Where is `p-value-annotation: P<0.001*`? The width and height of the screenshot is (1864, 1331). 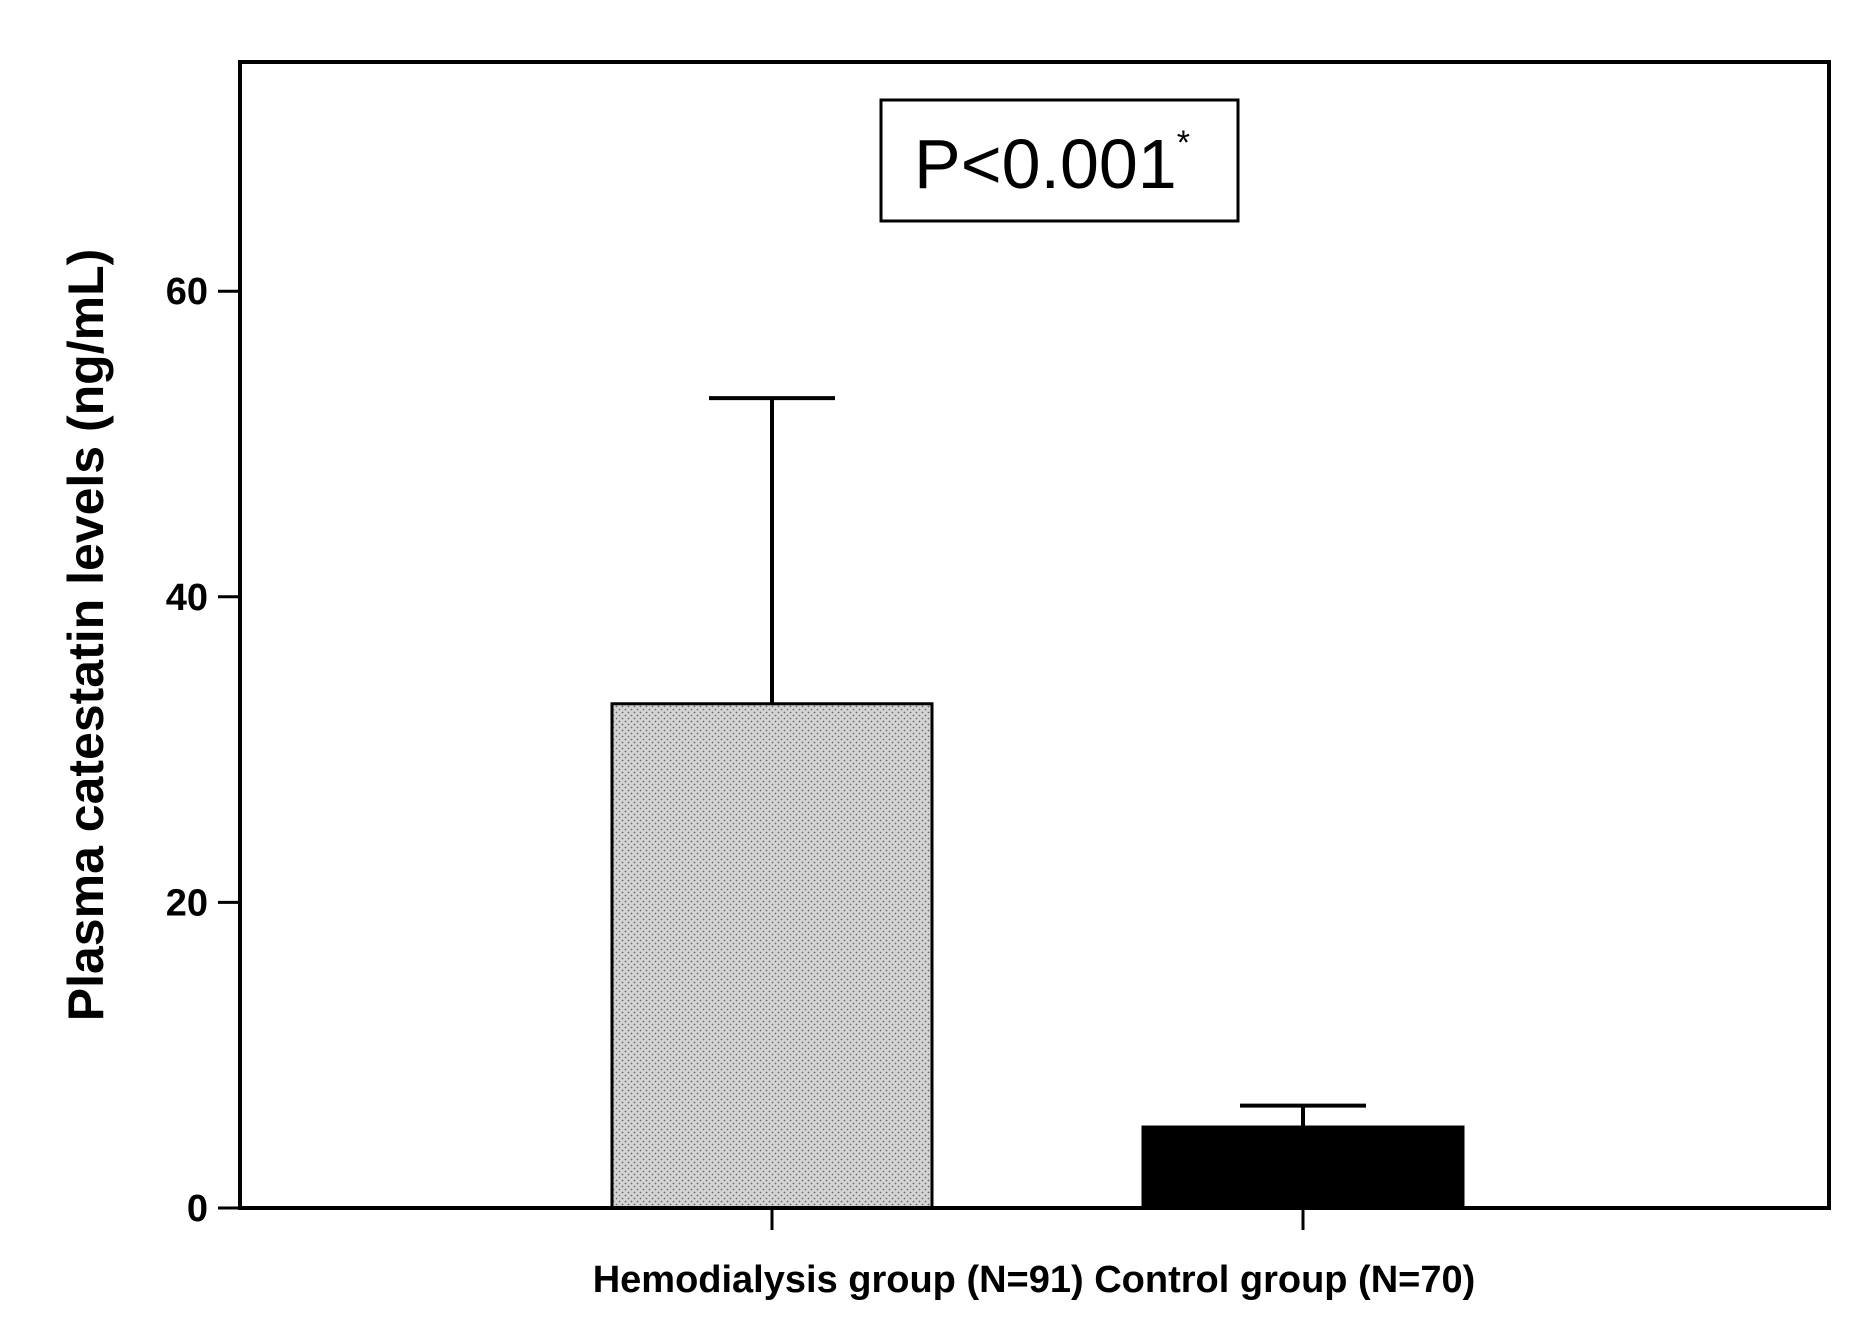 p-value-annotation: P<0.001* is located at coordinates (1059, 160).